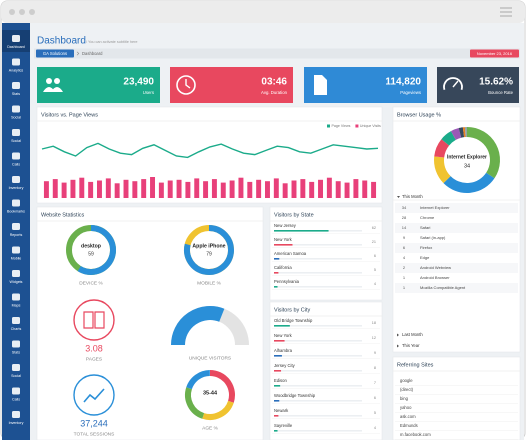  What do you see at coordinates (407, 389) in the screenshot?
I see `referrer-name: (direct)` at bounding box center [407, 389].